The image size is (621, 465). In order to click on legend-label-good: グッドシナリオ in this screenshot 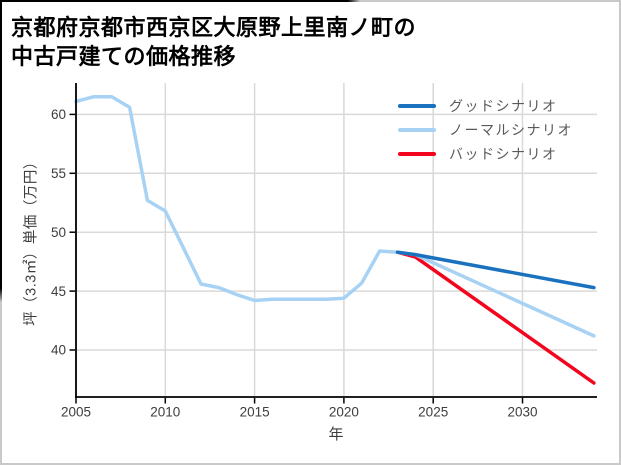, I will do `click(503, 106)`.